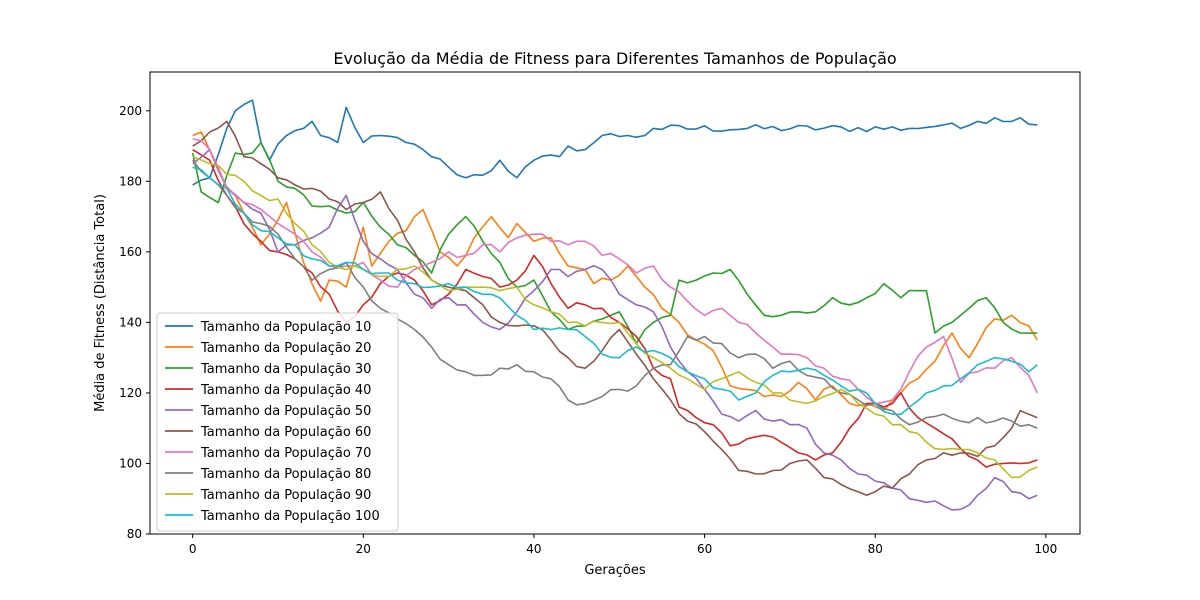 Image resolution: width=1200 pixels, height=600 pixels. What do you see at coordinates (285, 369) in the screenshot?
I see `legend-label: Tamanho da População 30` at bounding box center [285, 369].